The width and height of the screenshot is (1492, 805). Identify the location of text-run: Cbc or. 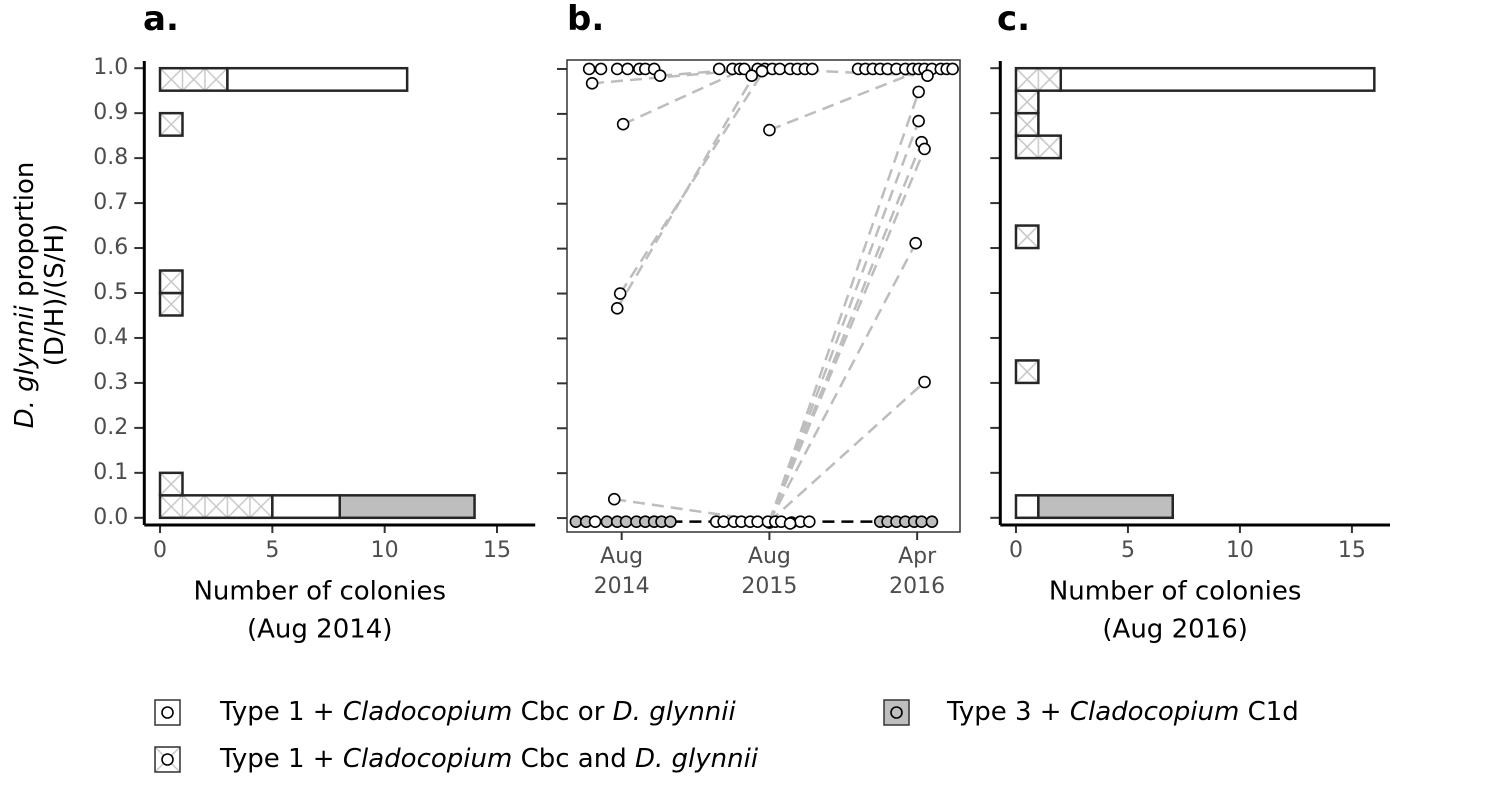
(562, 712).